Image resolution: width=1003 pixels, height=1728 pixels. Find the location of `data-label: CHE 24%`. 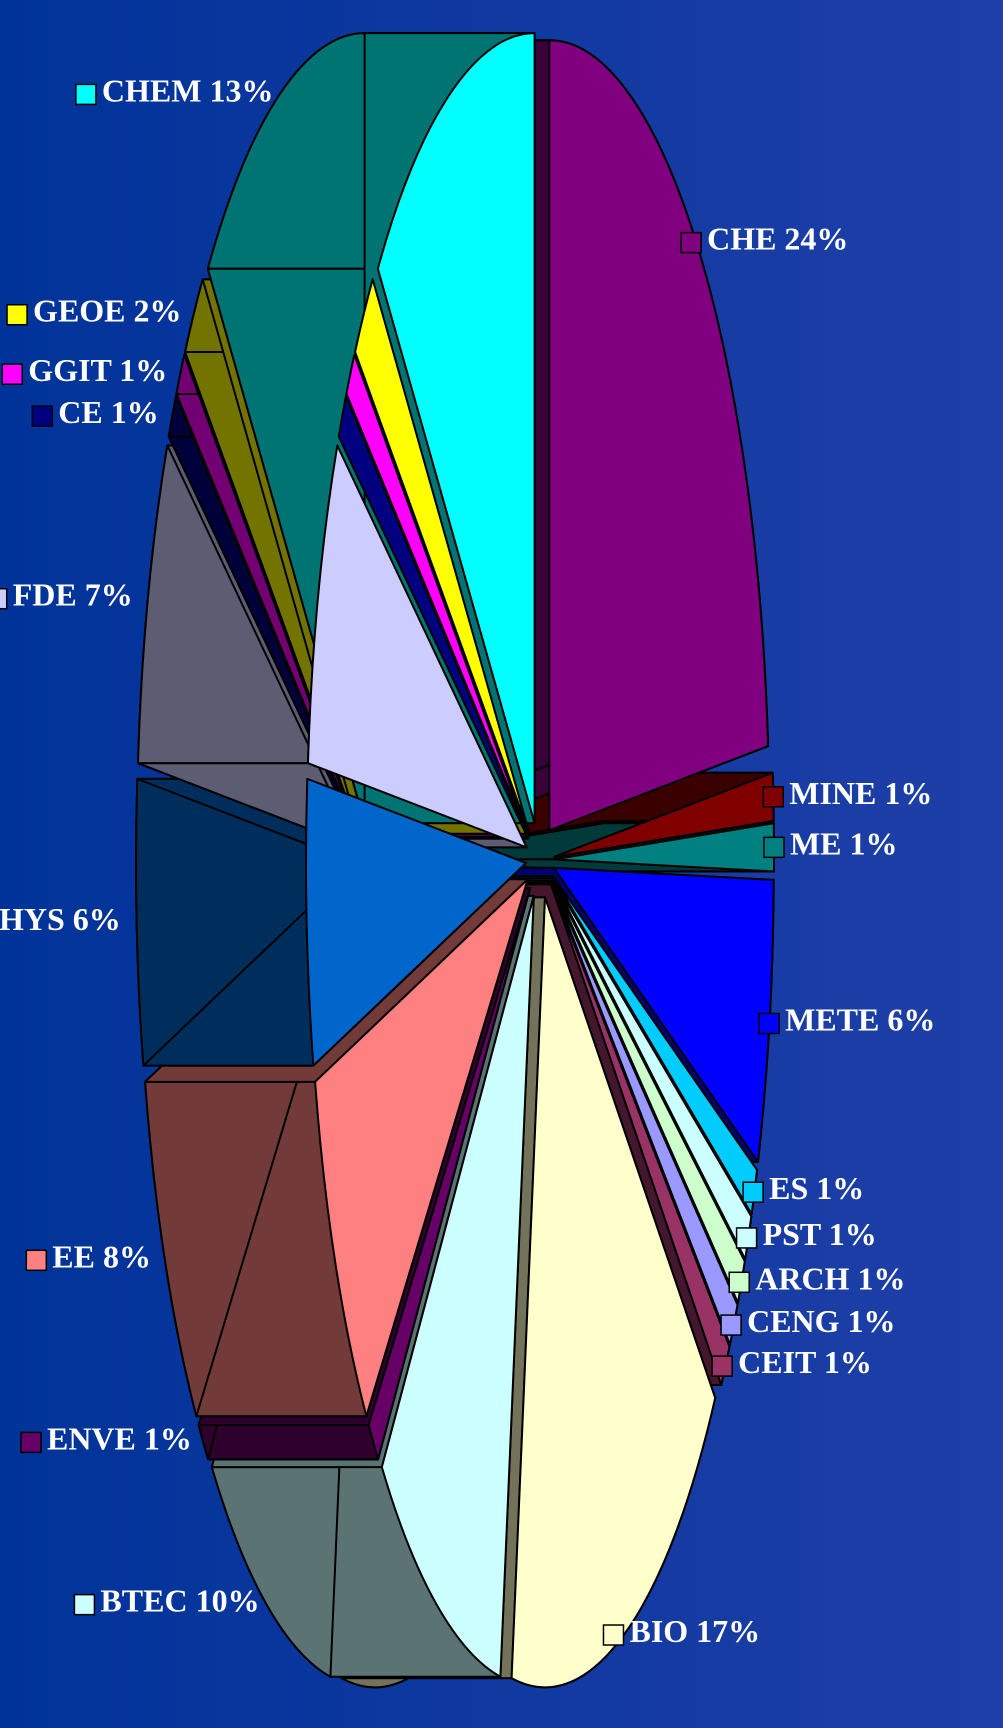

data-label: CHE 24% is located at coordinates (777, 239).